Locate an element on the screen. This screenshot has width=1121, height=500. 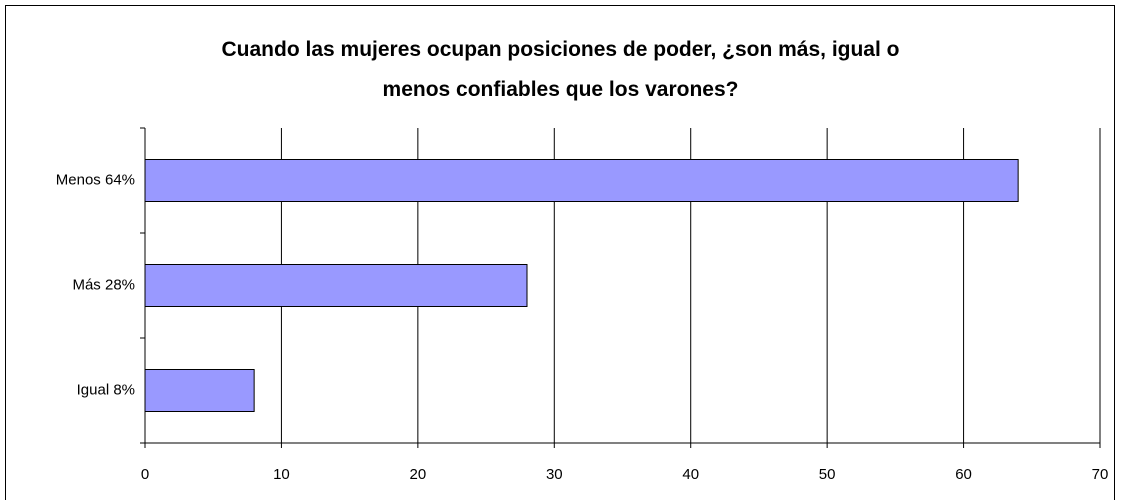
x-tick-label: 10 is located at coordinates (281, 474).